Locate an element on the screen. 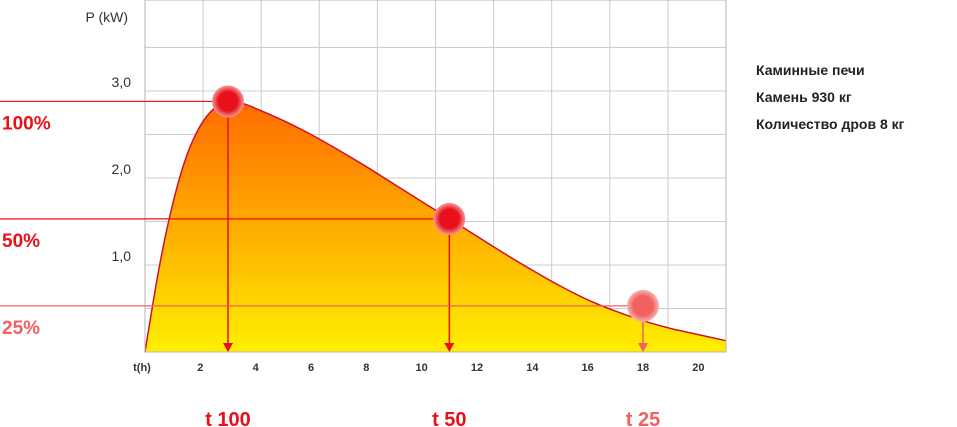 The width and height of the screenshot is (957, 427). level-label: 100% is located at coordinates (26, 123).